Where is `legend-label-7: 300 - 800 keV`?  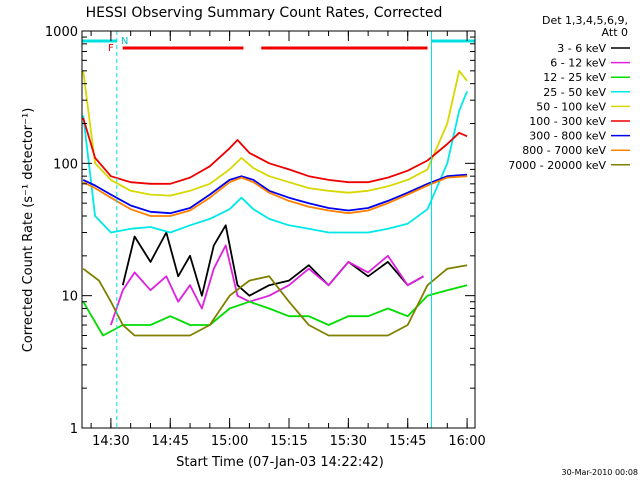 legend-label-7: 300 - 800 keV is located at coordinates (567, 136).